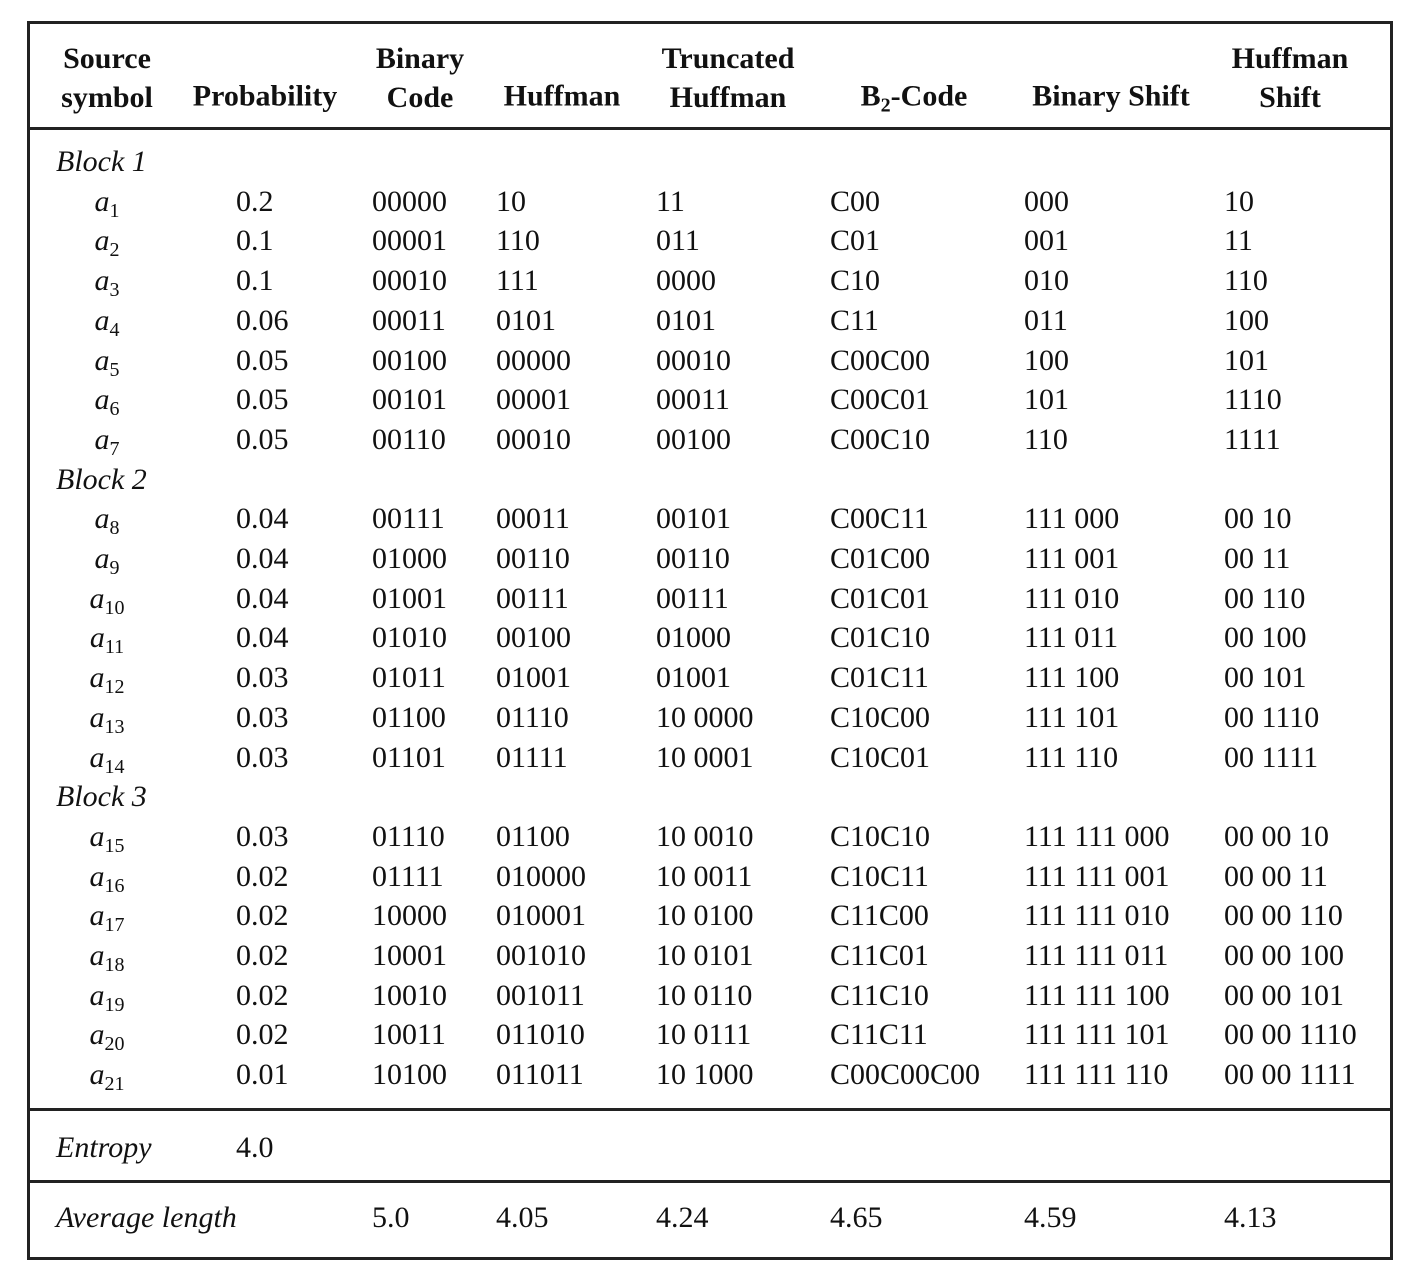  What do you see at coordinates (1283, 916) in the screenshot?
I see `cell: 00 00 110` at bounding box center [1283, 916].